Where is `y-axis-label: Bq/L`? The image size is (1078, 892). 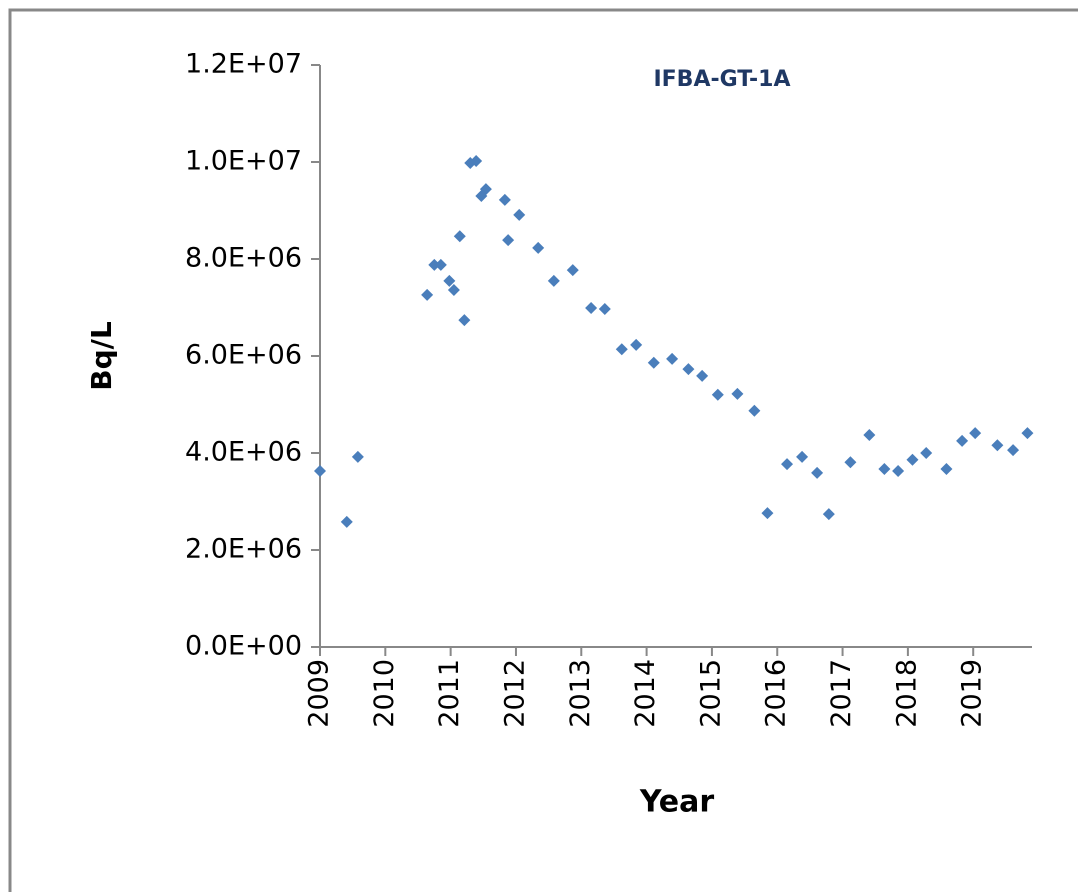
y-axis-label: Bq/L is located at coordinates (101, 356).